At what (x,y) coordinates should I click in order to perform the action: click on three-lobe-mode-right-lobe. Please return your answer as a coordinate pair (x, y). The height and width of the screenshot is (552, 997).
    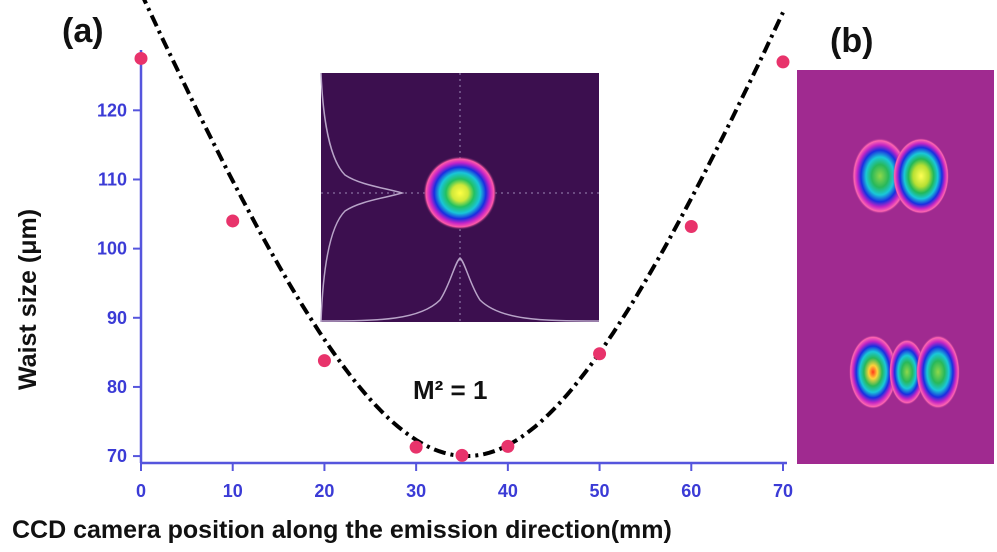
    Looking at the image, I should click on (938, 372).